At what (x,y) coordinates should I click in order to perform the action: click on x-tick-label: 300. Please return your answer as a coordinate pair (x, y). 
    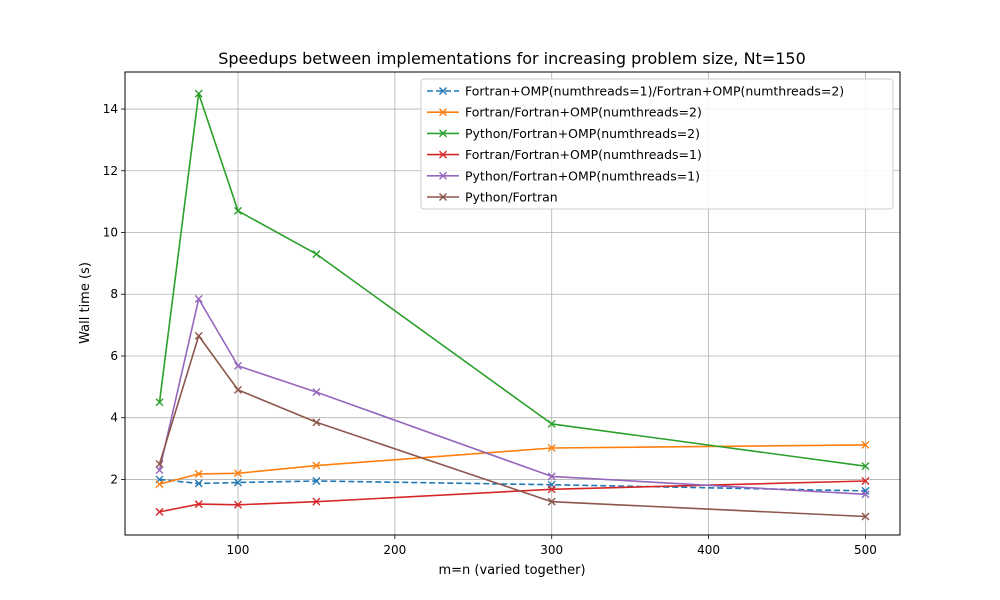
    Looking at the image, I should click on (551, 550).